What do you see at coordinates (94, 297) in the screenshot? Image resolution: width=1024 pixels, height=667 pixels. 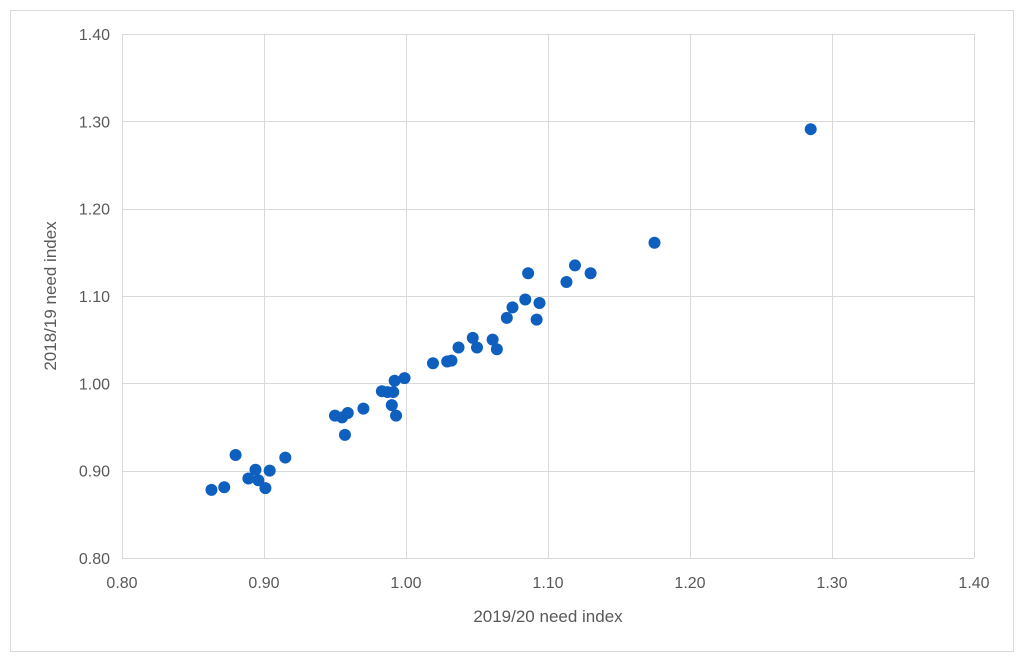 I see `y-tick-label: 1.10` at bounding box center [94, 297].